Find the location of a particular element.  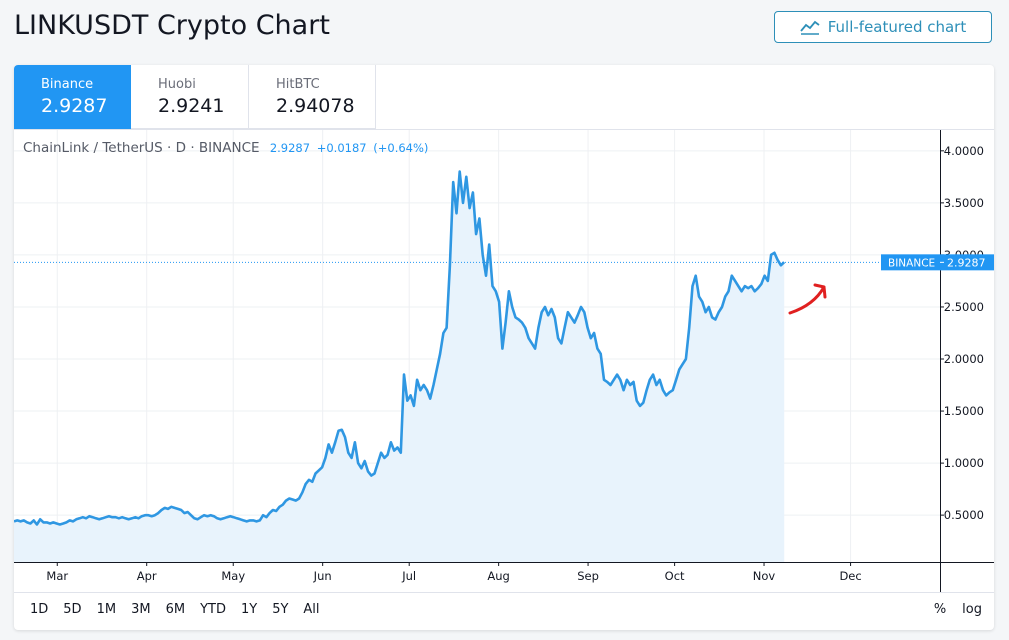

tab-exchange-name: Huobi is located at coordinates (177, 84).